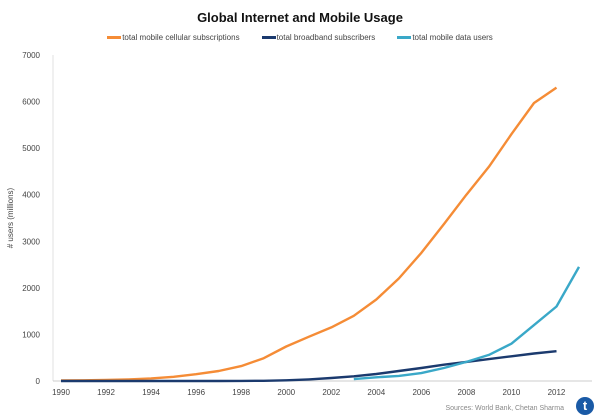 The width and height of the screenshot is (600, 420). Describe the element at coordinates (31, 55) in the screenshot. I see `y-tick-label: 7000` at that location.